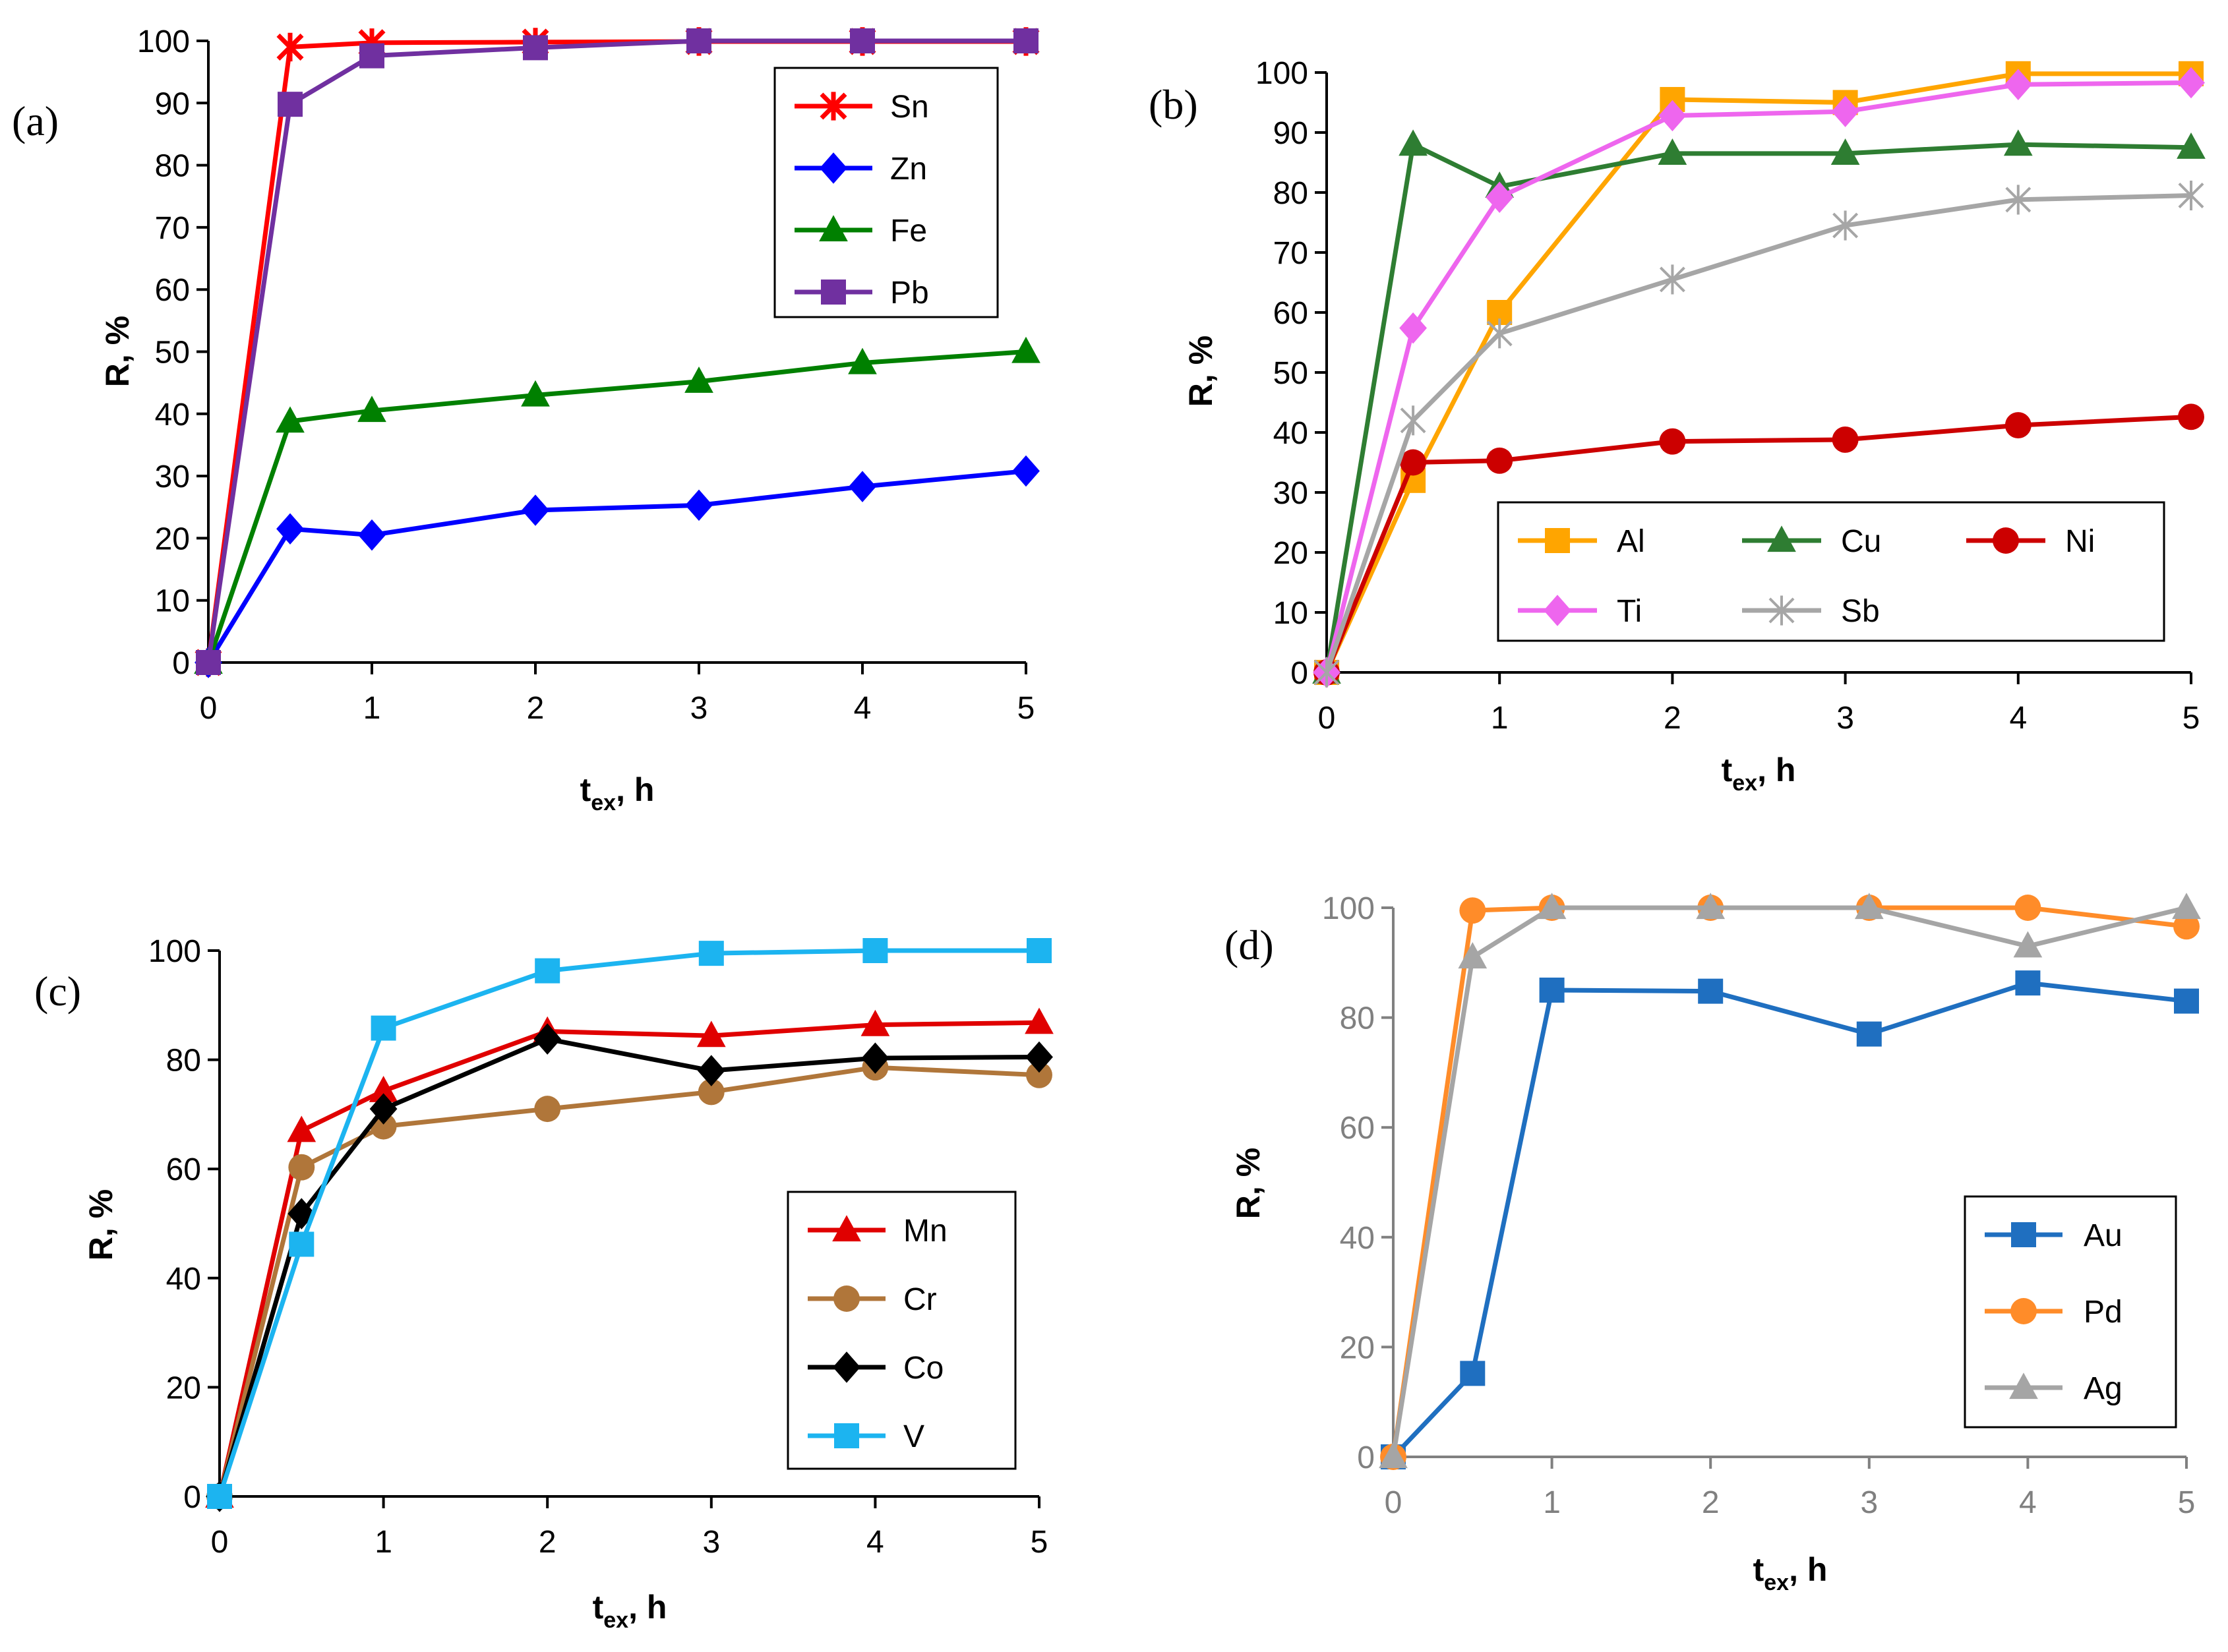 This screenshot has height=1652, width=2228. I want to click on legend-entry-cu: Cu, so click(1811, 541).